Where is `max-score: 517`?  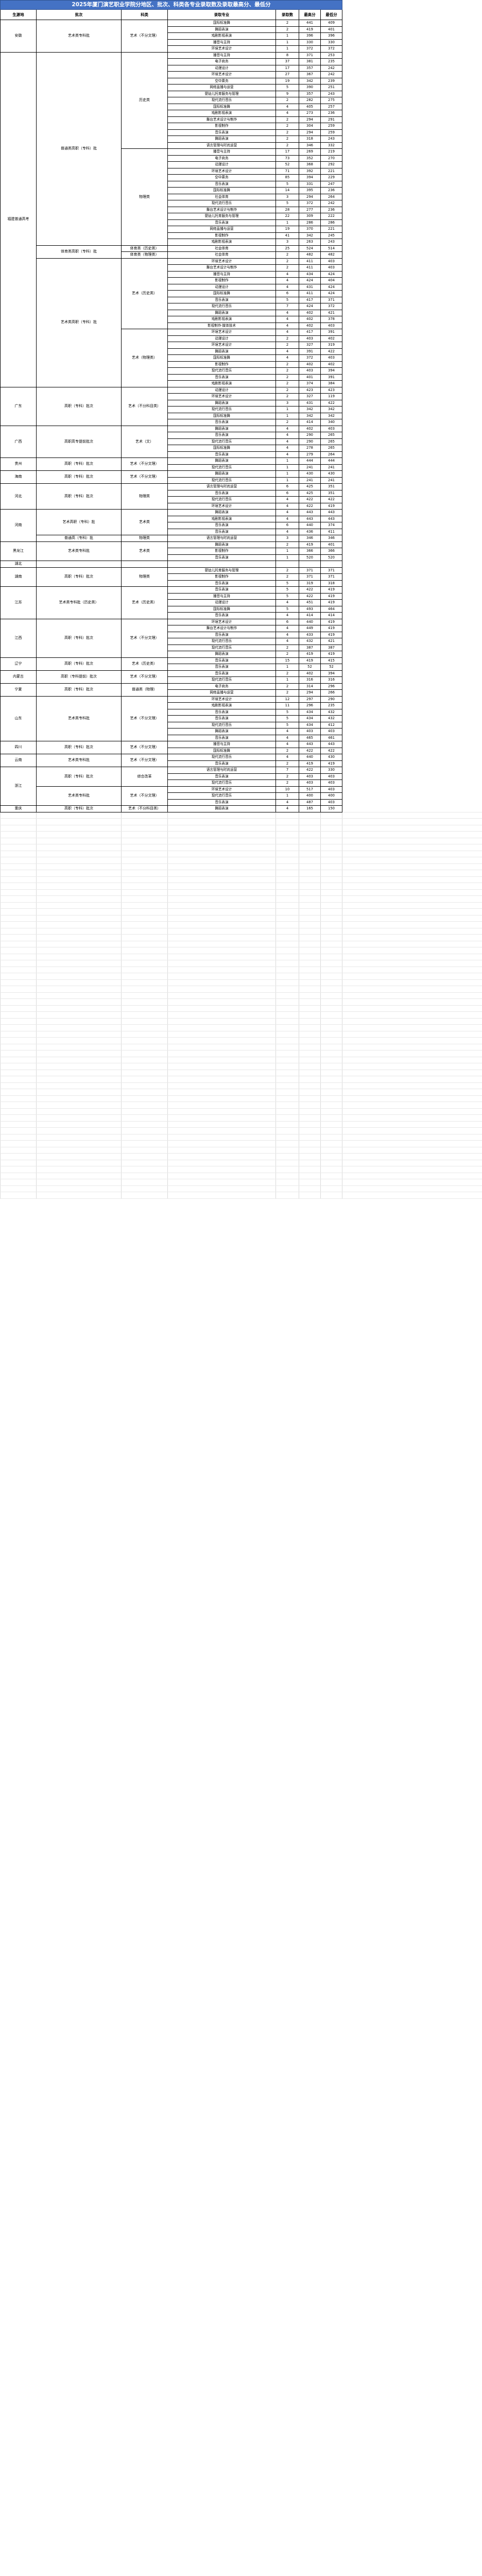
max-score: 517 is located at coordinates (310, 789).